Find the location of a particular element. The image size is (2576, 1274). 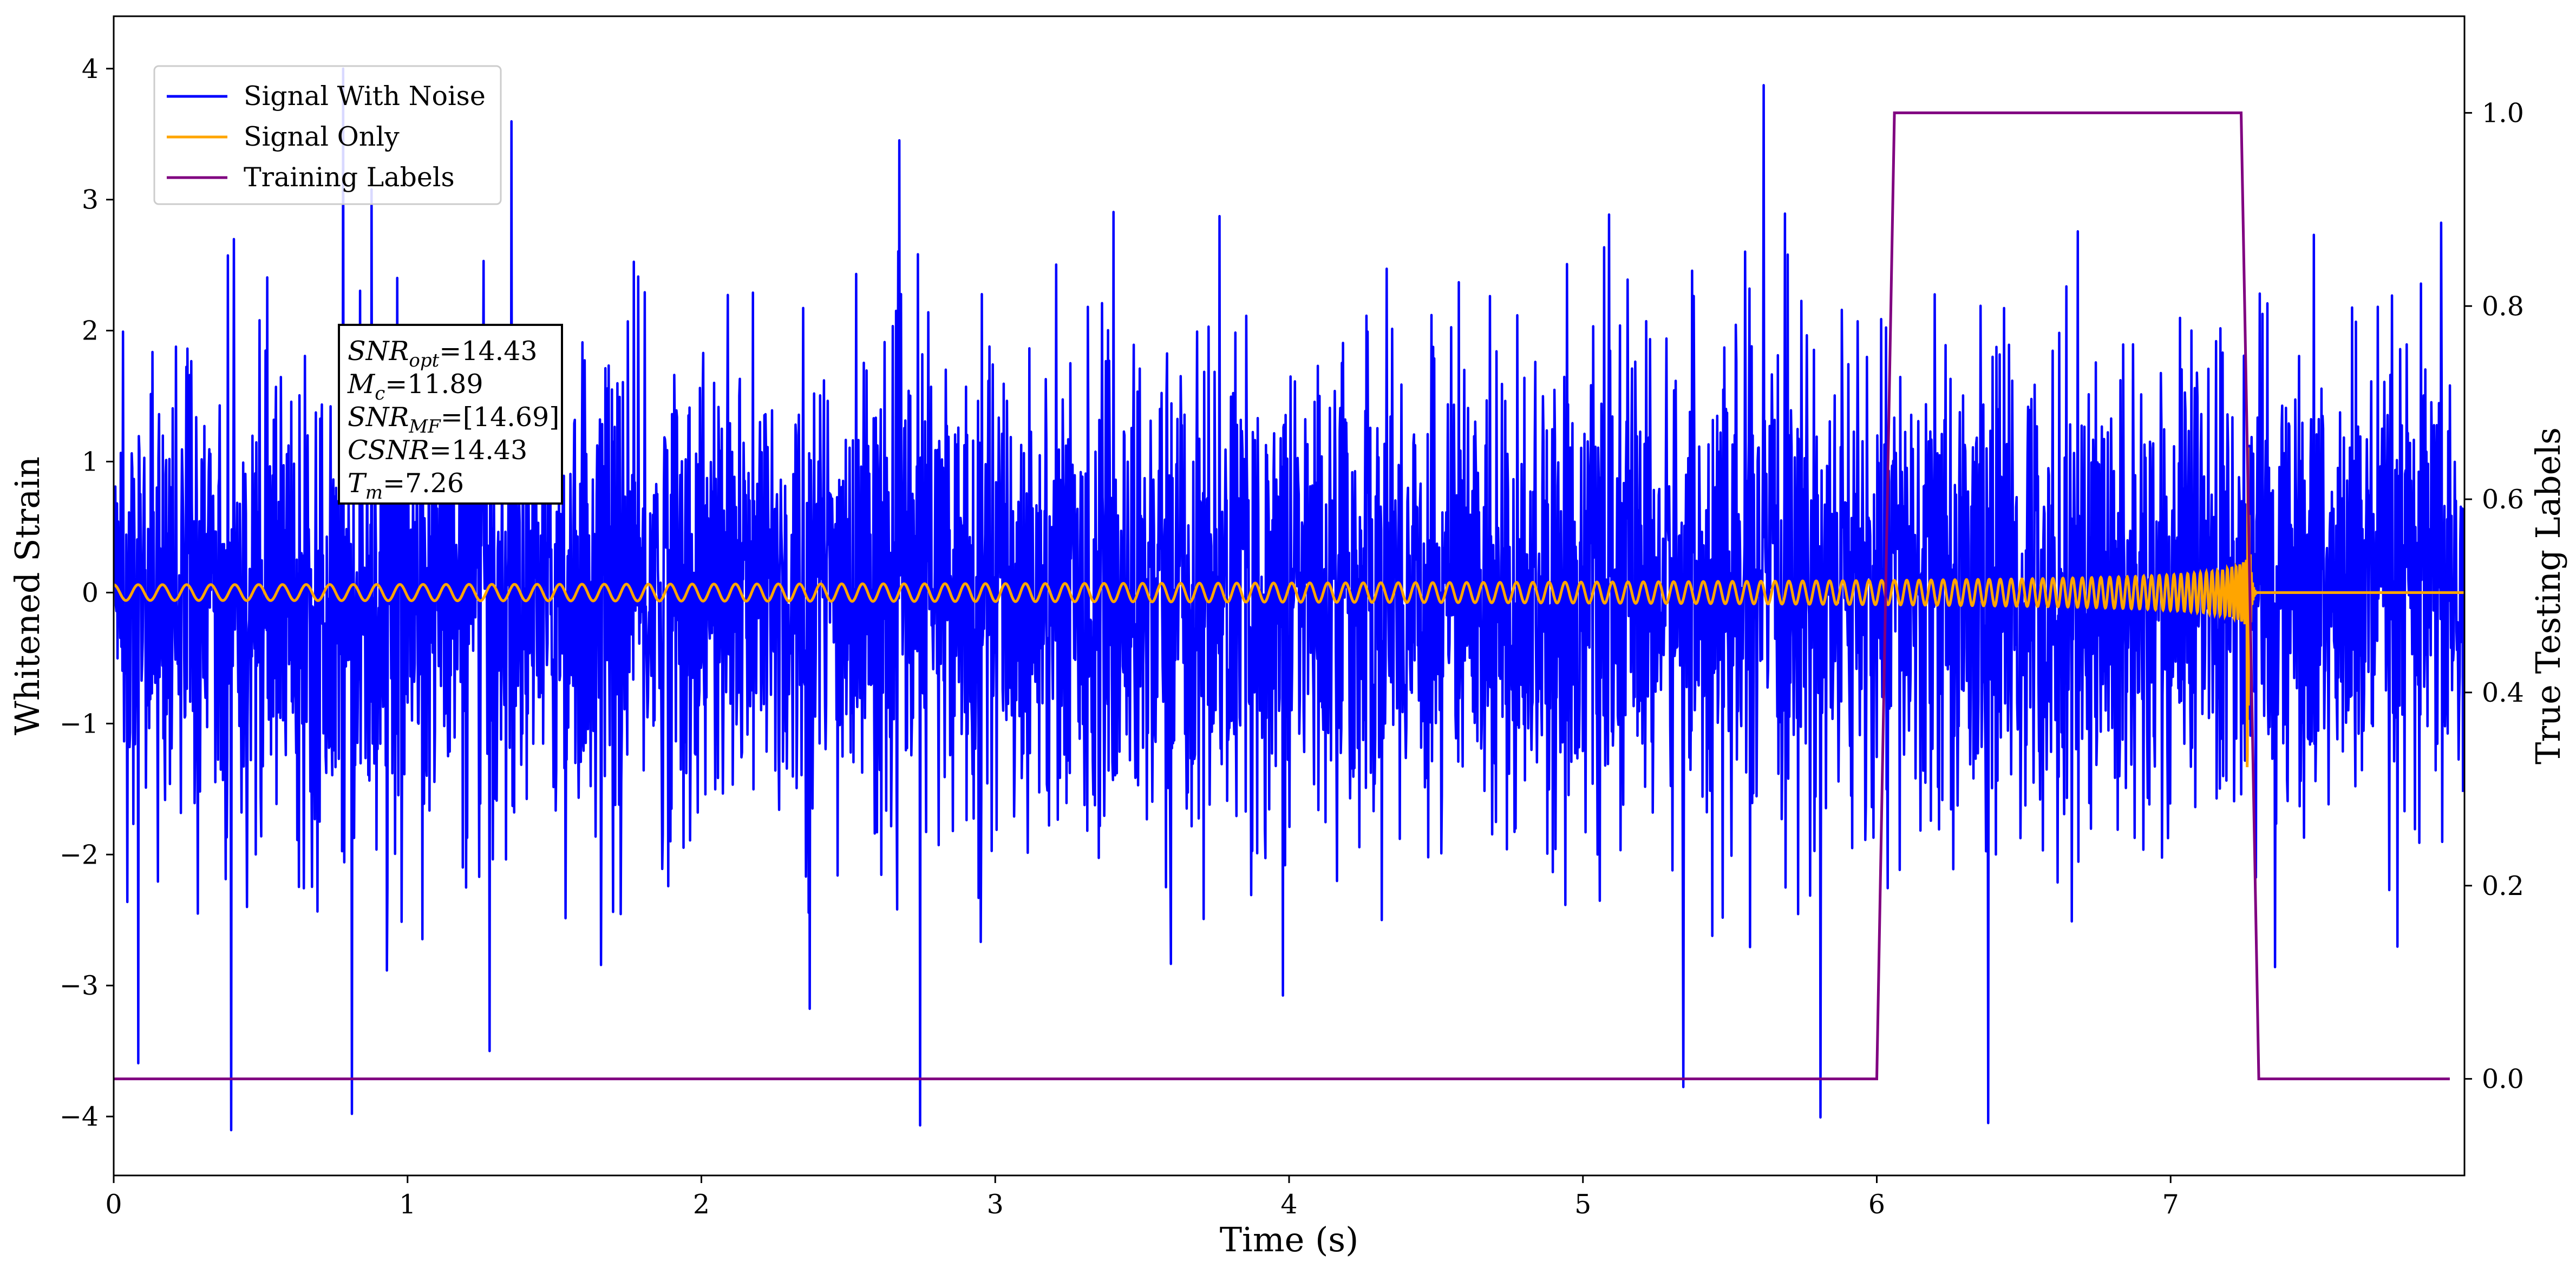

y2-tick-label: 0.8 is located at coordinates (2503, 306).